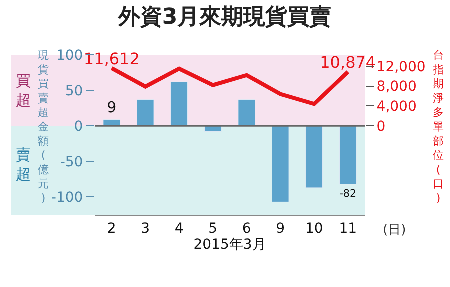 This screenshot has height=287, width=450. What do you see at coordinates (401, 67) in the screenshot?
I see `y2-tick-label: 12,000` at bounding box center [401, 67].